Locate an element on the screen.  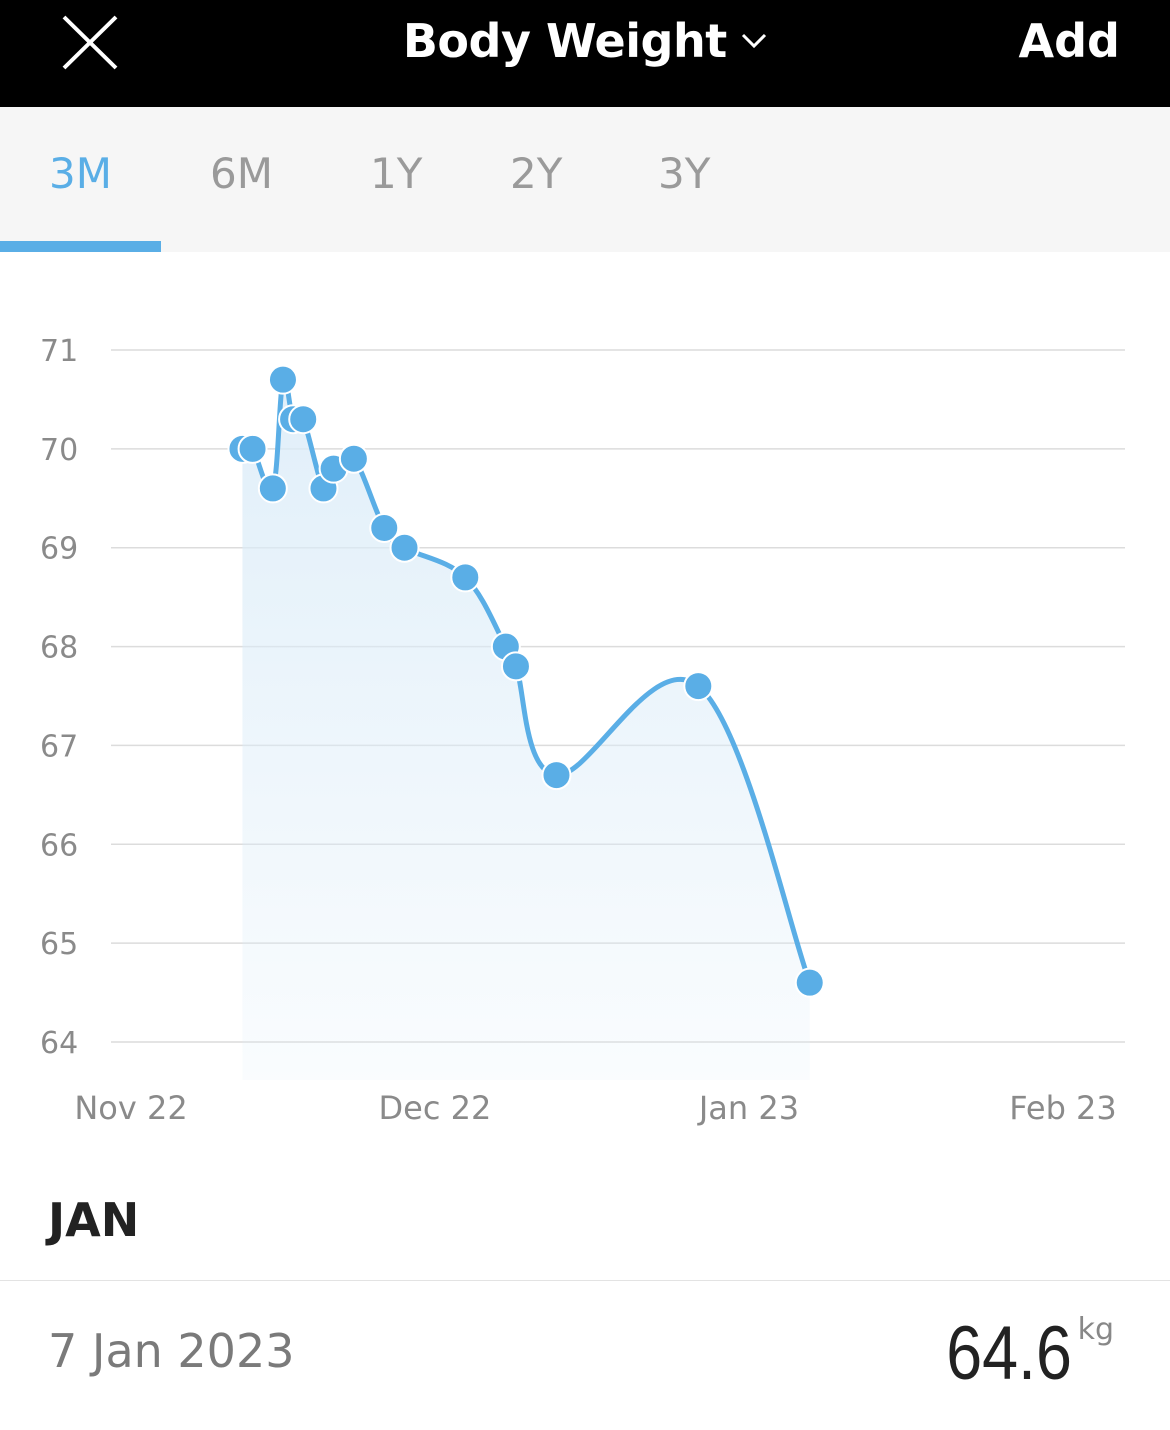
tab-3y: 3Y is located at coordinates (684, 173).